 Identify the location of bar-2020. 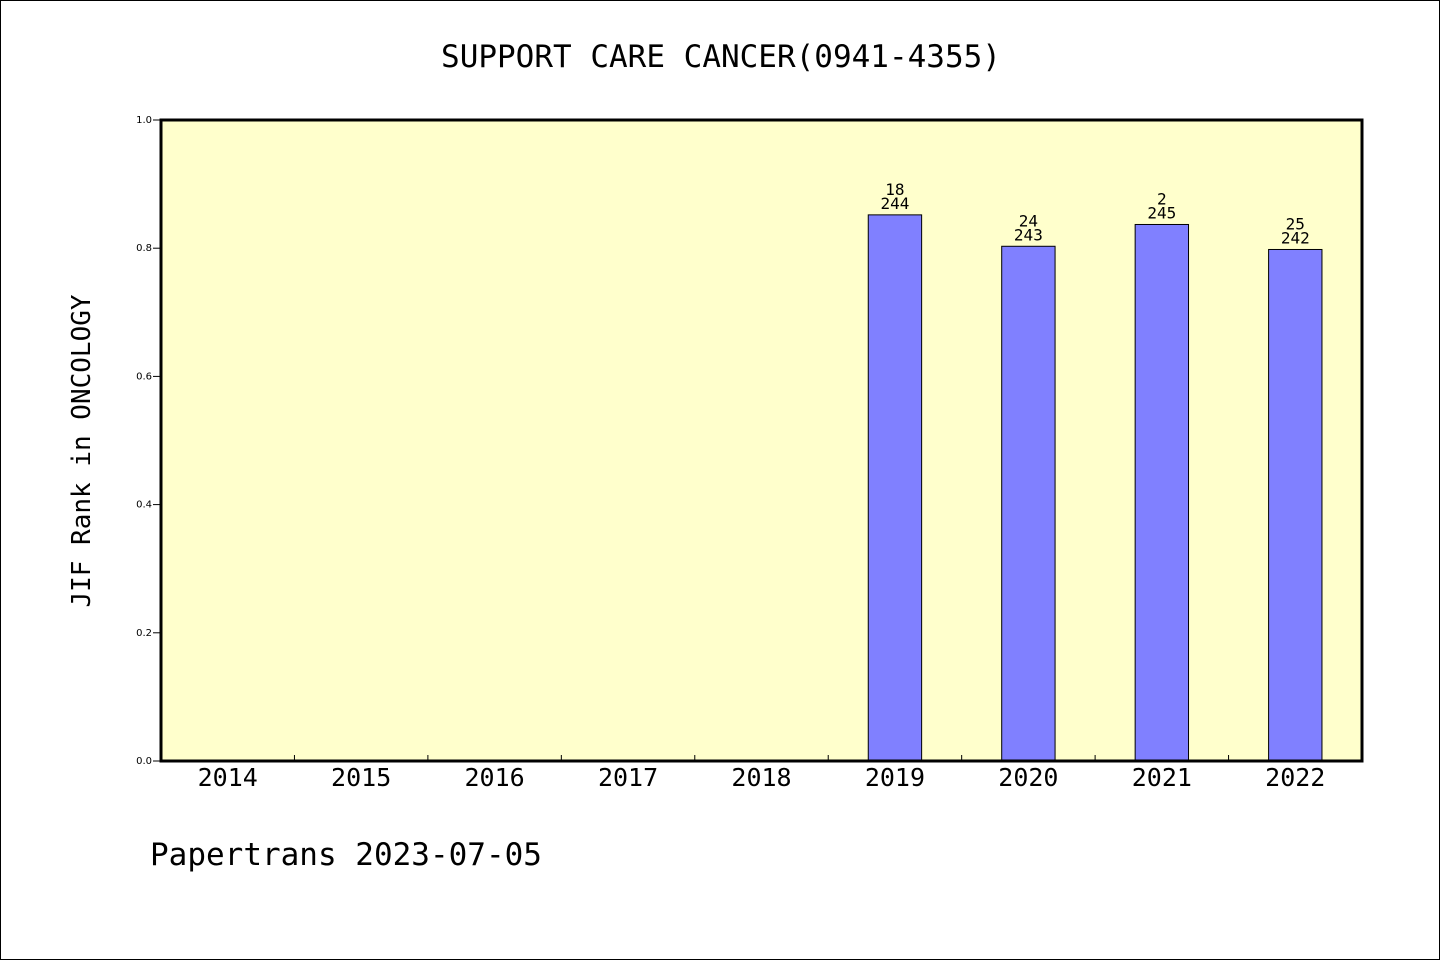
(1028, 503).